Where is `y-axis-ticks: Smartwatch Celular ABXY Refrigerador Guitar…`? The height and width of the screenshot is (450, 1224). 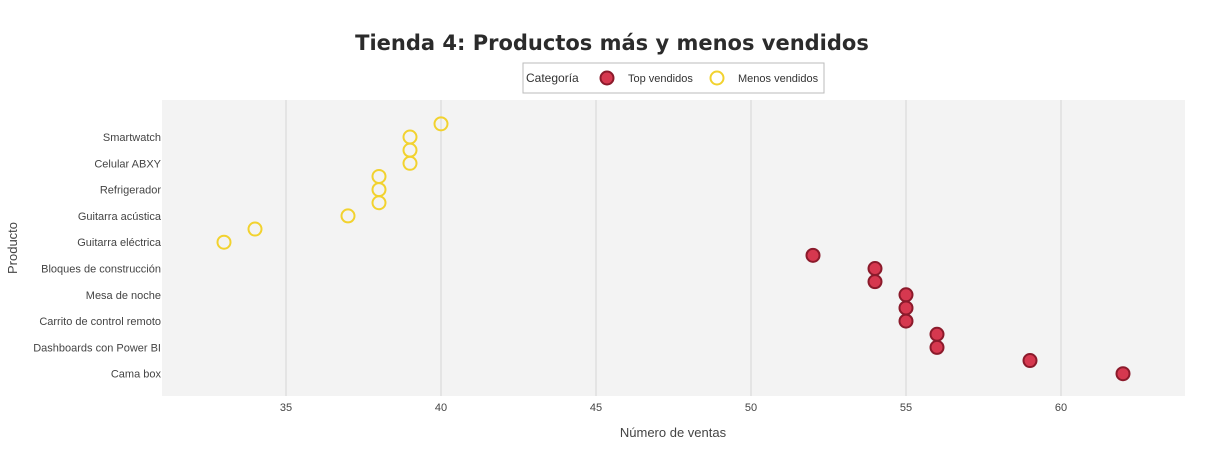
y-axis-ticks: Smartwatch Celular ABXY Refrigerador Guitar… is located at coordinates (97, 256).